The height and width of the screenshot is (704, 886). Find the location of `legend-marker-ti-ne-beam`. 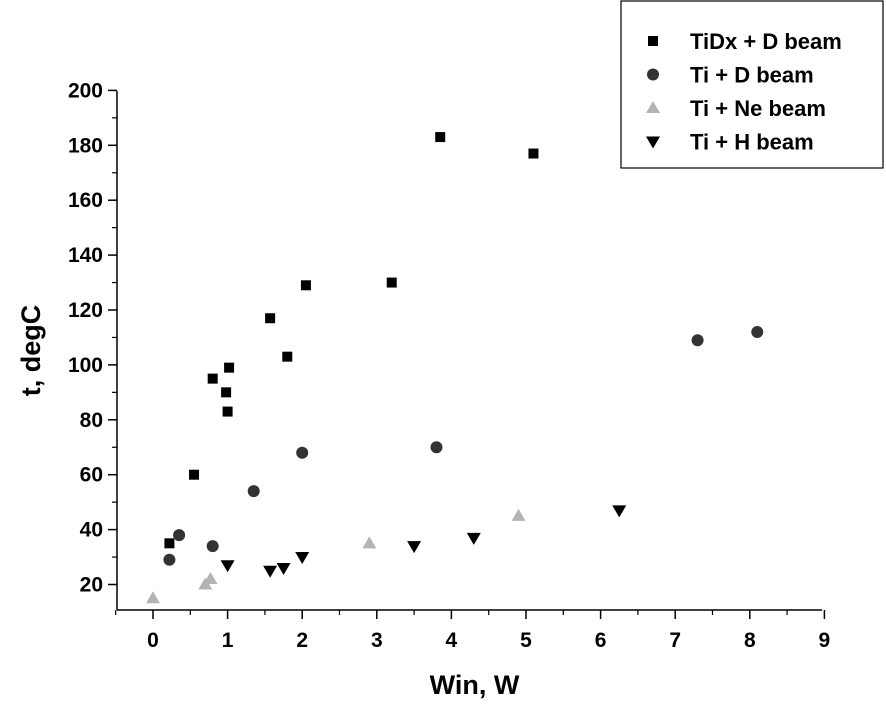

legend-marker-ti-ne-beam is located at coordinates (653, 107).